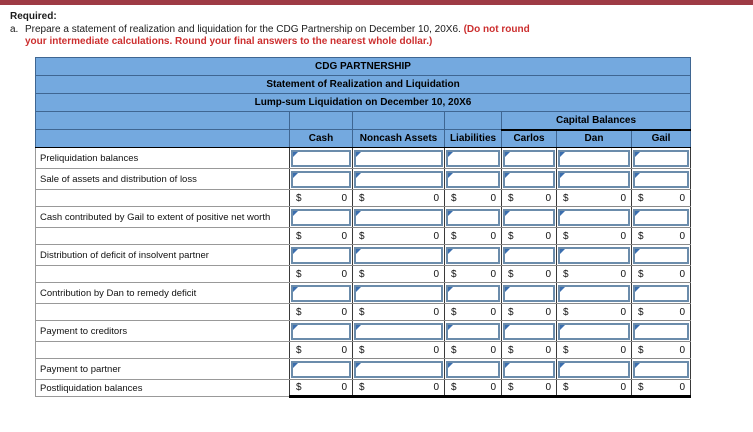 This screenshot has width=753, height=432. What do you see at coordinates (162, 236) in the screenshot?
I see `row-label` at bounding box center [162, 236].